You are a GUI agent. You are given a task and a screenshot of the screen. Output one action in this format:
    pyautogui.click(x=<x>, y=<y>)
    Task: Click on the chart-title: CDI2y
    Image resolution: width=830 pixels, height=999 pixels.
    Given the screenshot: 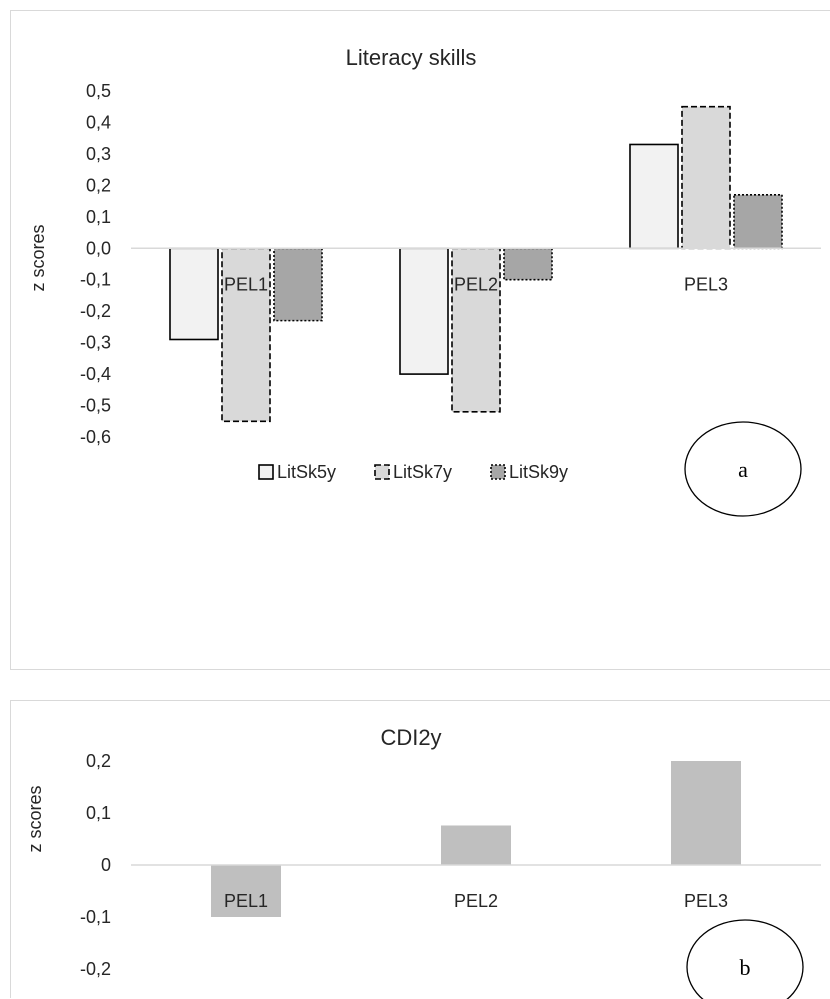 What is the action you would take?
    pyautogui.click(x=410, y=737)
    